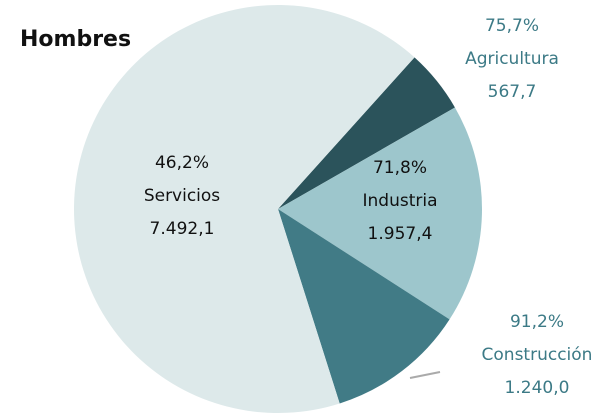 This screenshot has height=417, width=608. What do you see at coordinates (399, 201) in the screenshot?
I see `category-label: Industria` at bounding box center [399, 201].